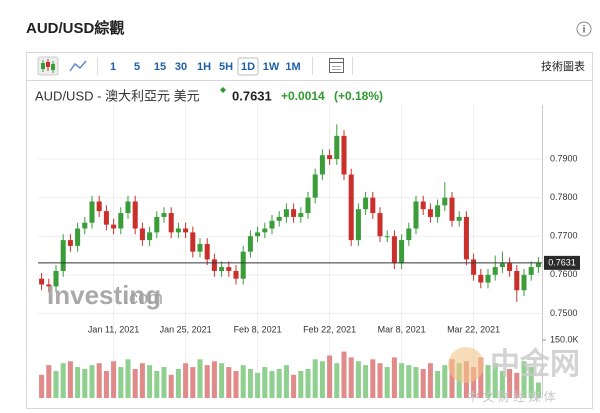  What do you see at coordinates (78, 66) in the screenshot?
I see `line-type-icon` at bounding box center [78, 66].